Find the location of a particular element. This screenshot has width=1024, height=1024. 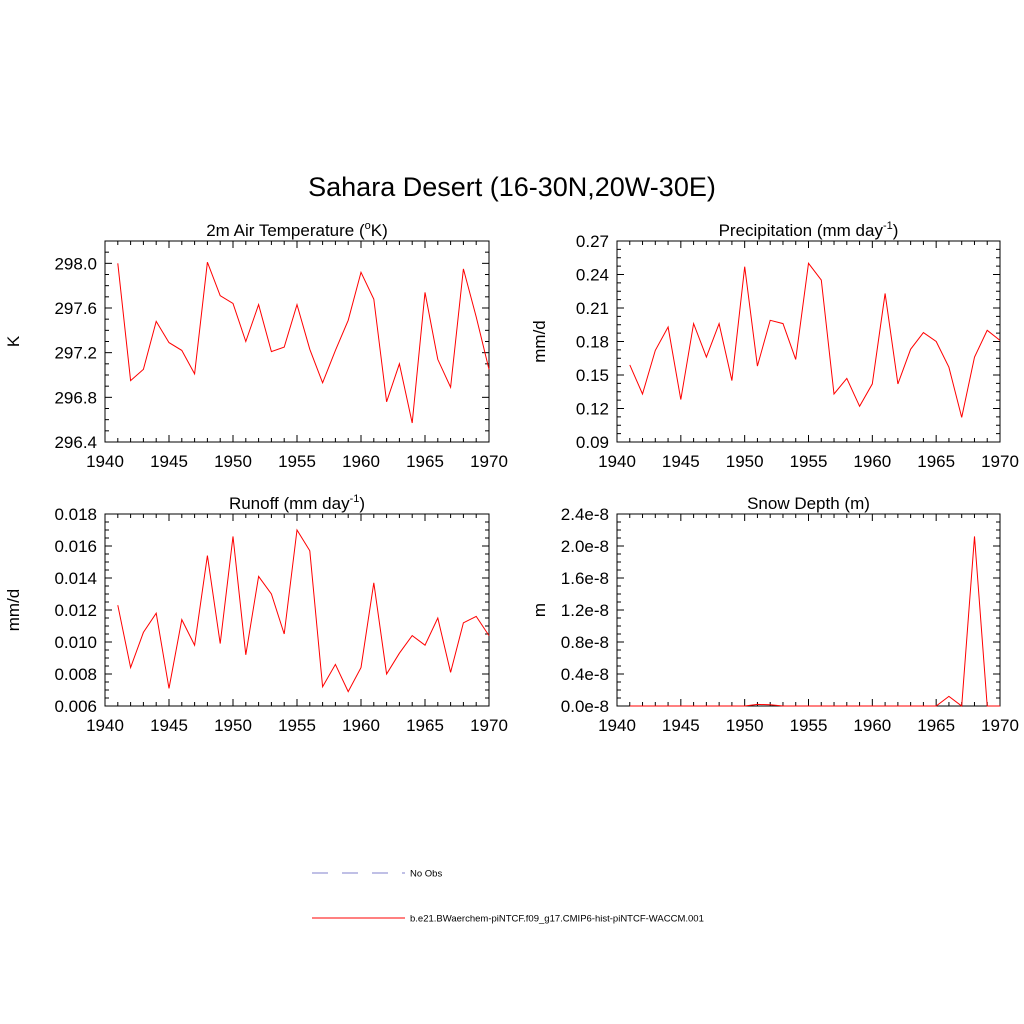

panel-title: Runoff (mm day-1) is located at coordinates (297, 503).